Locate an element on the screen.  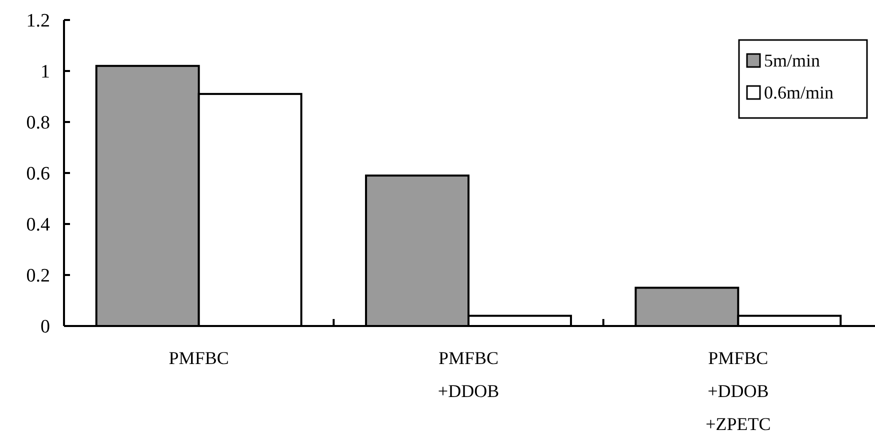
y-tick-label: 0.2 is located at coordinates (38, 276).